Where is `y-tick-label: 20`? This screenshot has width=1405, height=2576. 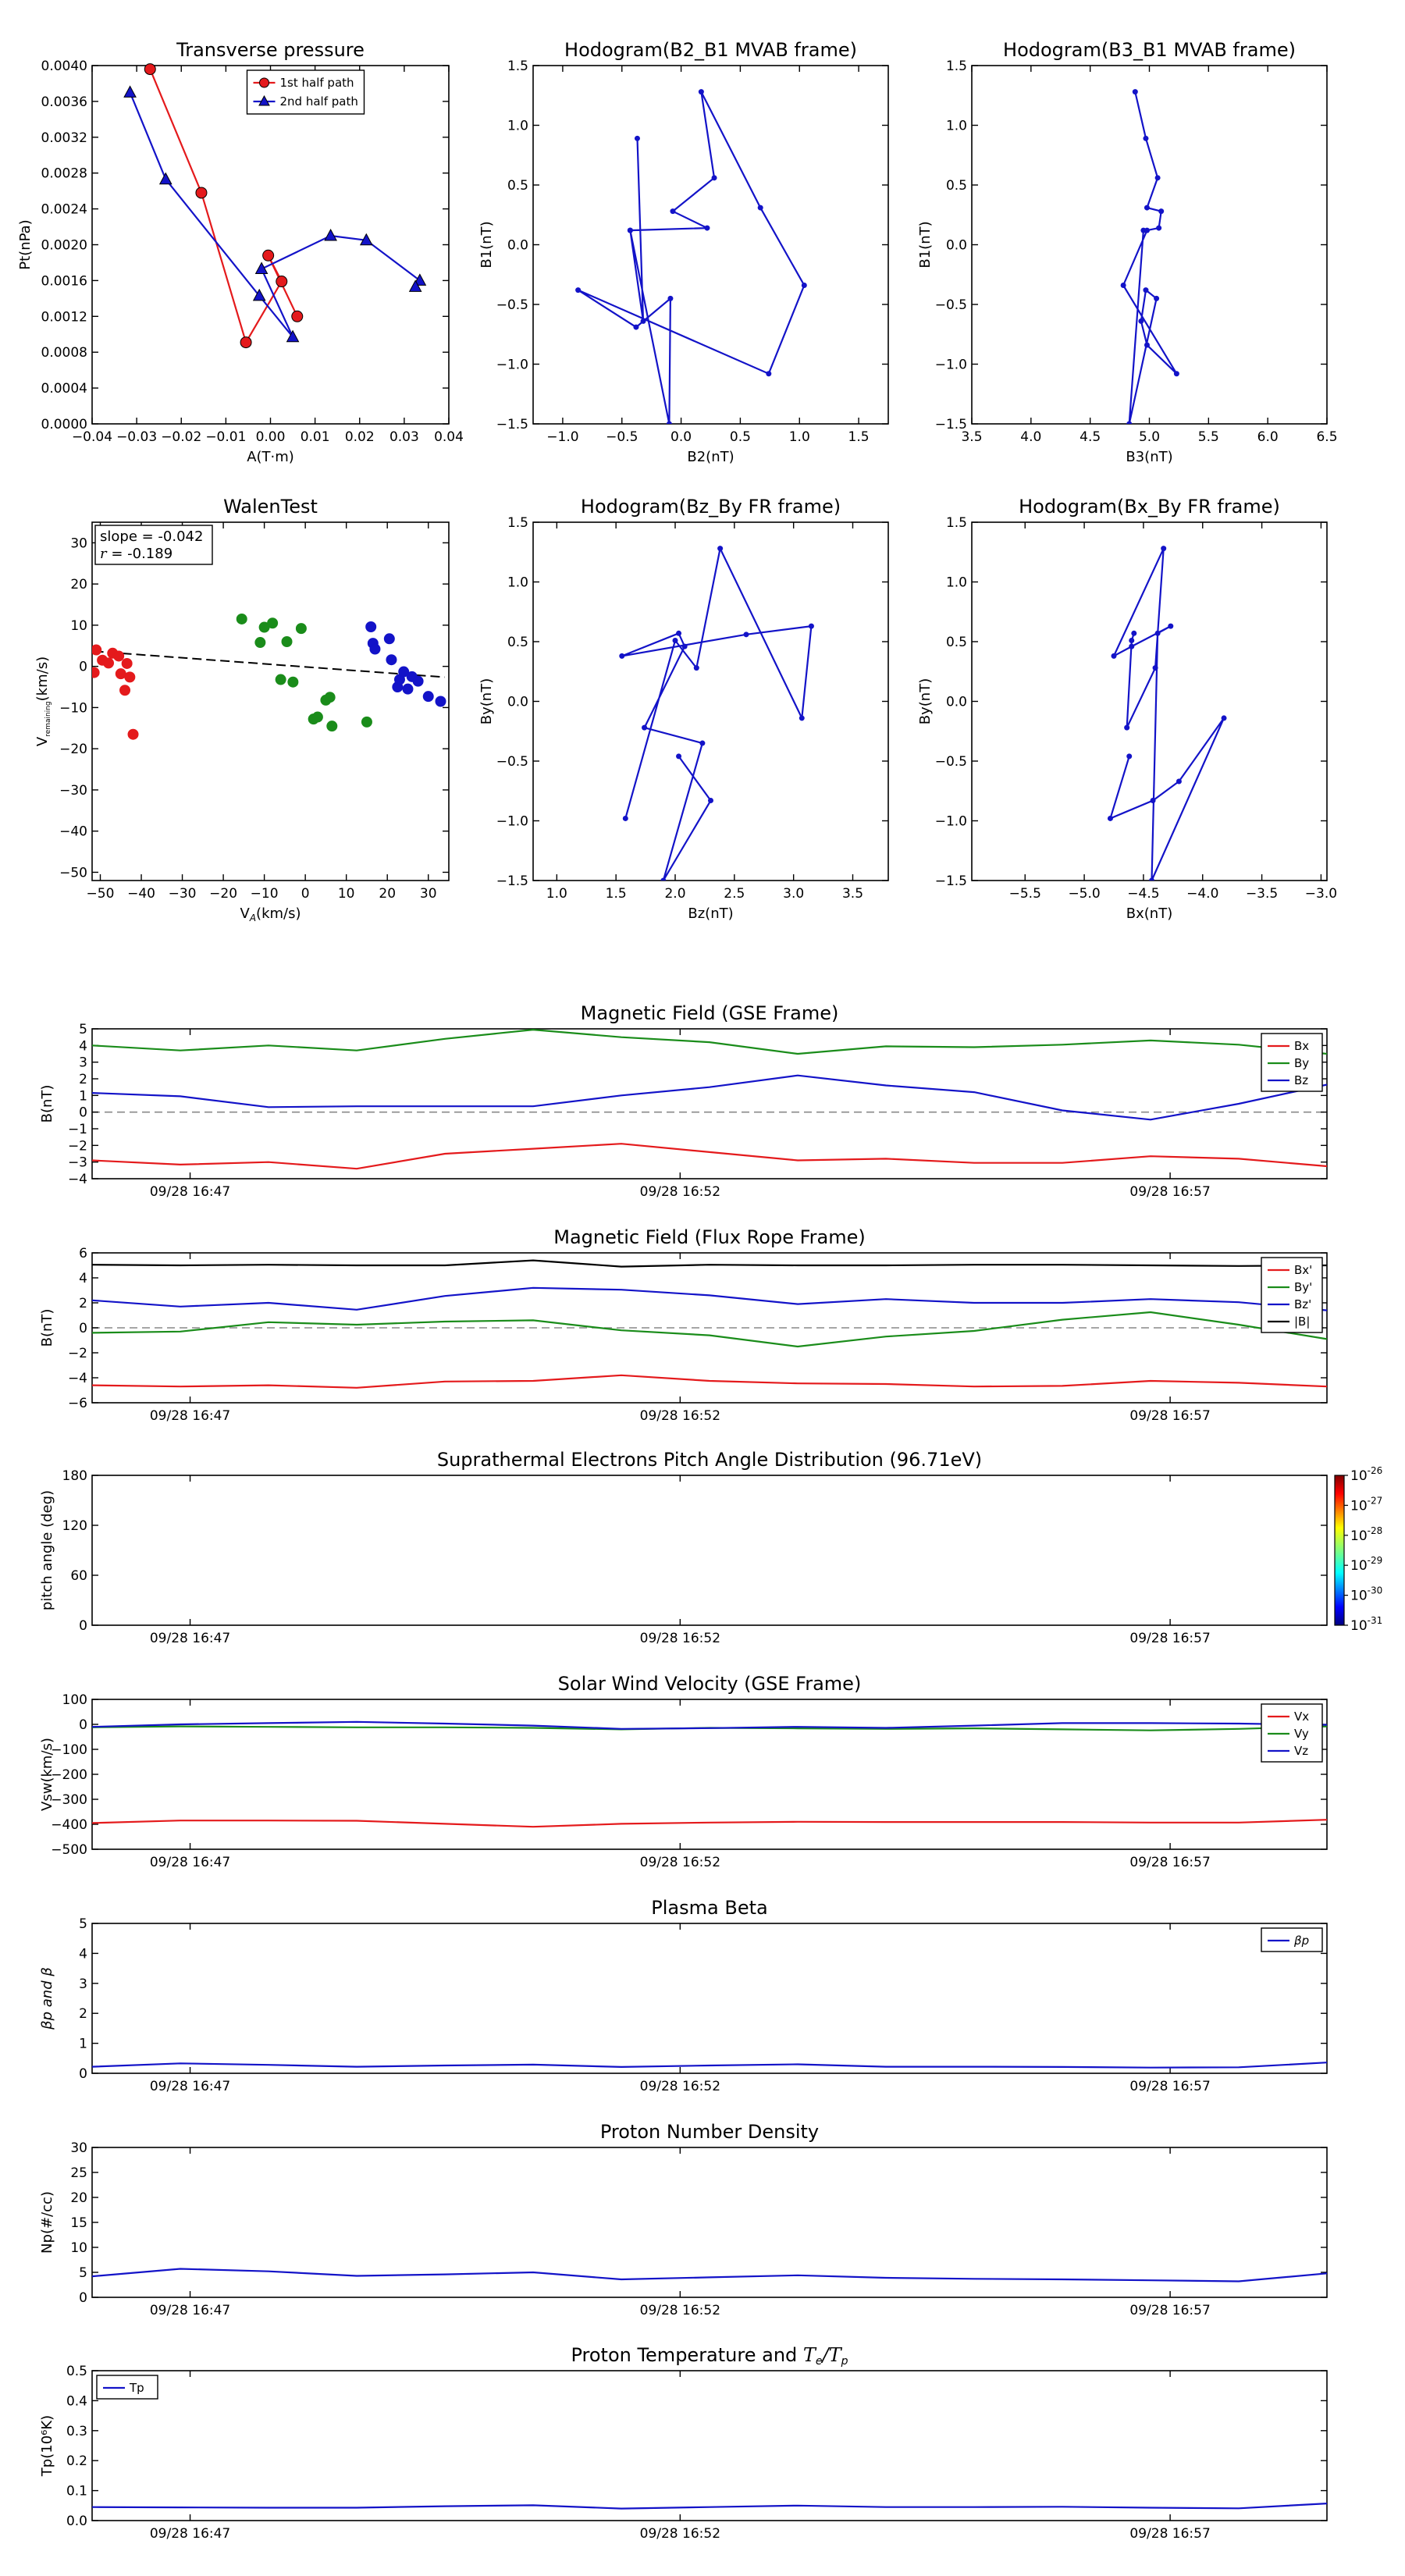 y-tick-label: 20 is located at coordinates (78, 2198).